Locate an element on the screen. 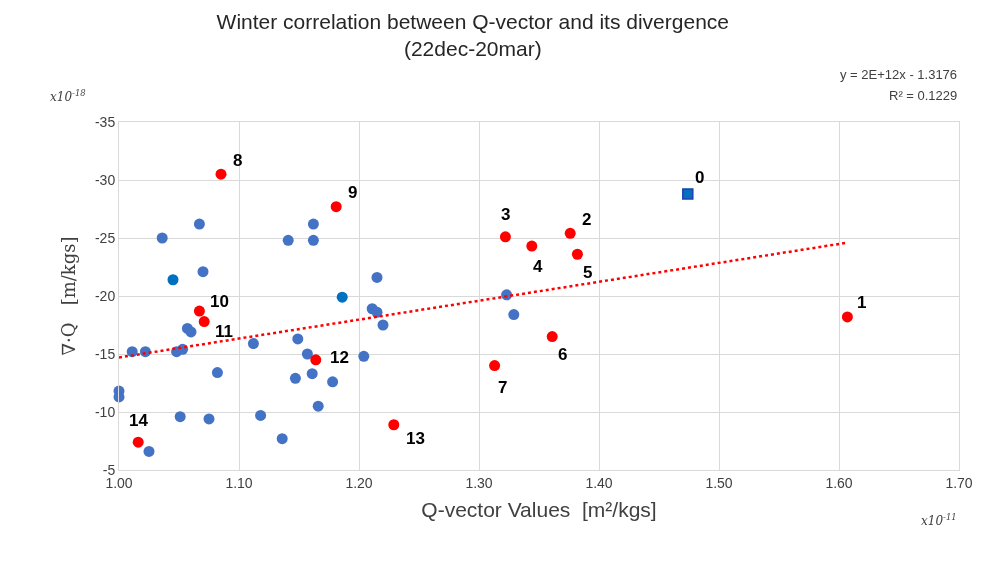 The image size is (1006, 573). x-tick-label: 1.10 is located at coordinates (239, 482).